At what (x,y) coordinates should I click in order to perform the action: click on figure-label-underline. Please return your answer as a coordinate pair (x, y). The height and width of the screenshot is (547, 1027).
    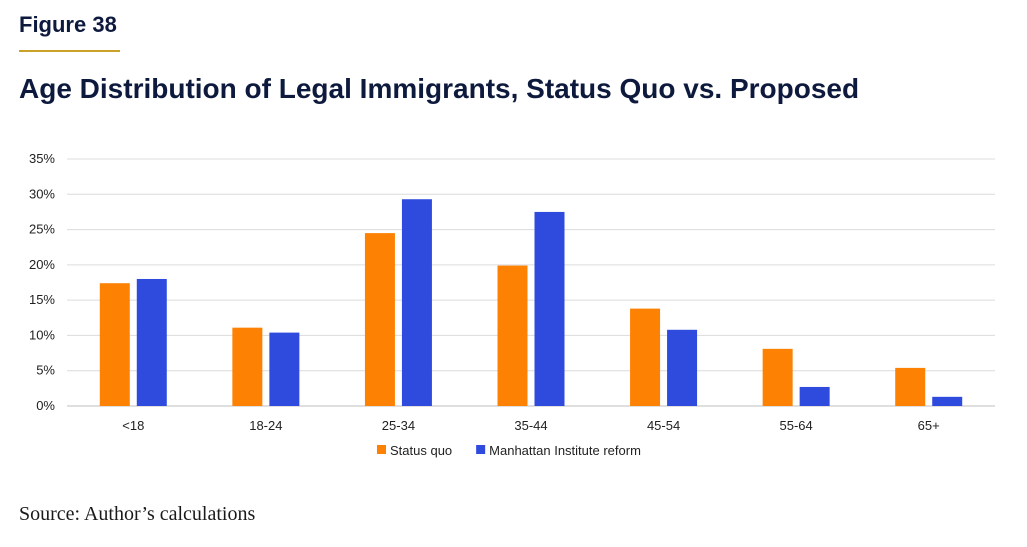
    Looking at the image, I should click on (69, 51).